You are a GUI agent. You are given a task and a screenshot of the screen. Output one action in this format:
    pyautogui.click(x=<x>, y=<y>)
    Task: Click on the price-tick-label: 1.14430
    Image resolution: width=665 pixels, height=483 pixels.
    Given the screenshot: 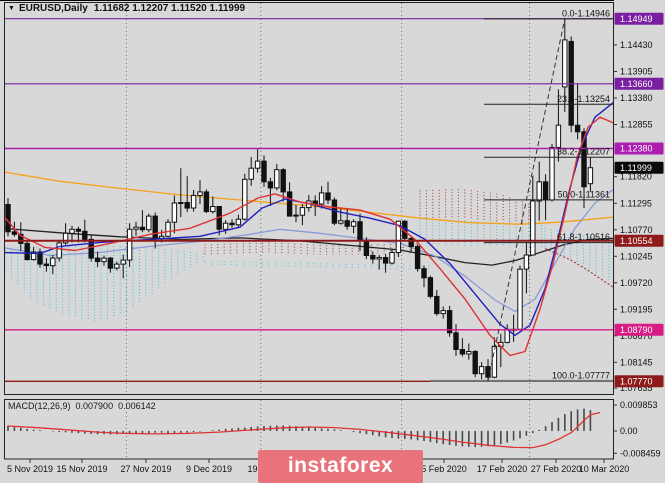 What is the action you would take?
    pyautogui.click(x=636, y=45)
    